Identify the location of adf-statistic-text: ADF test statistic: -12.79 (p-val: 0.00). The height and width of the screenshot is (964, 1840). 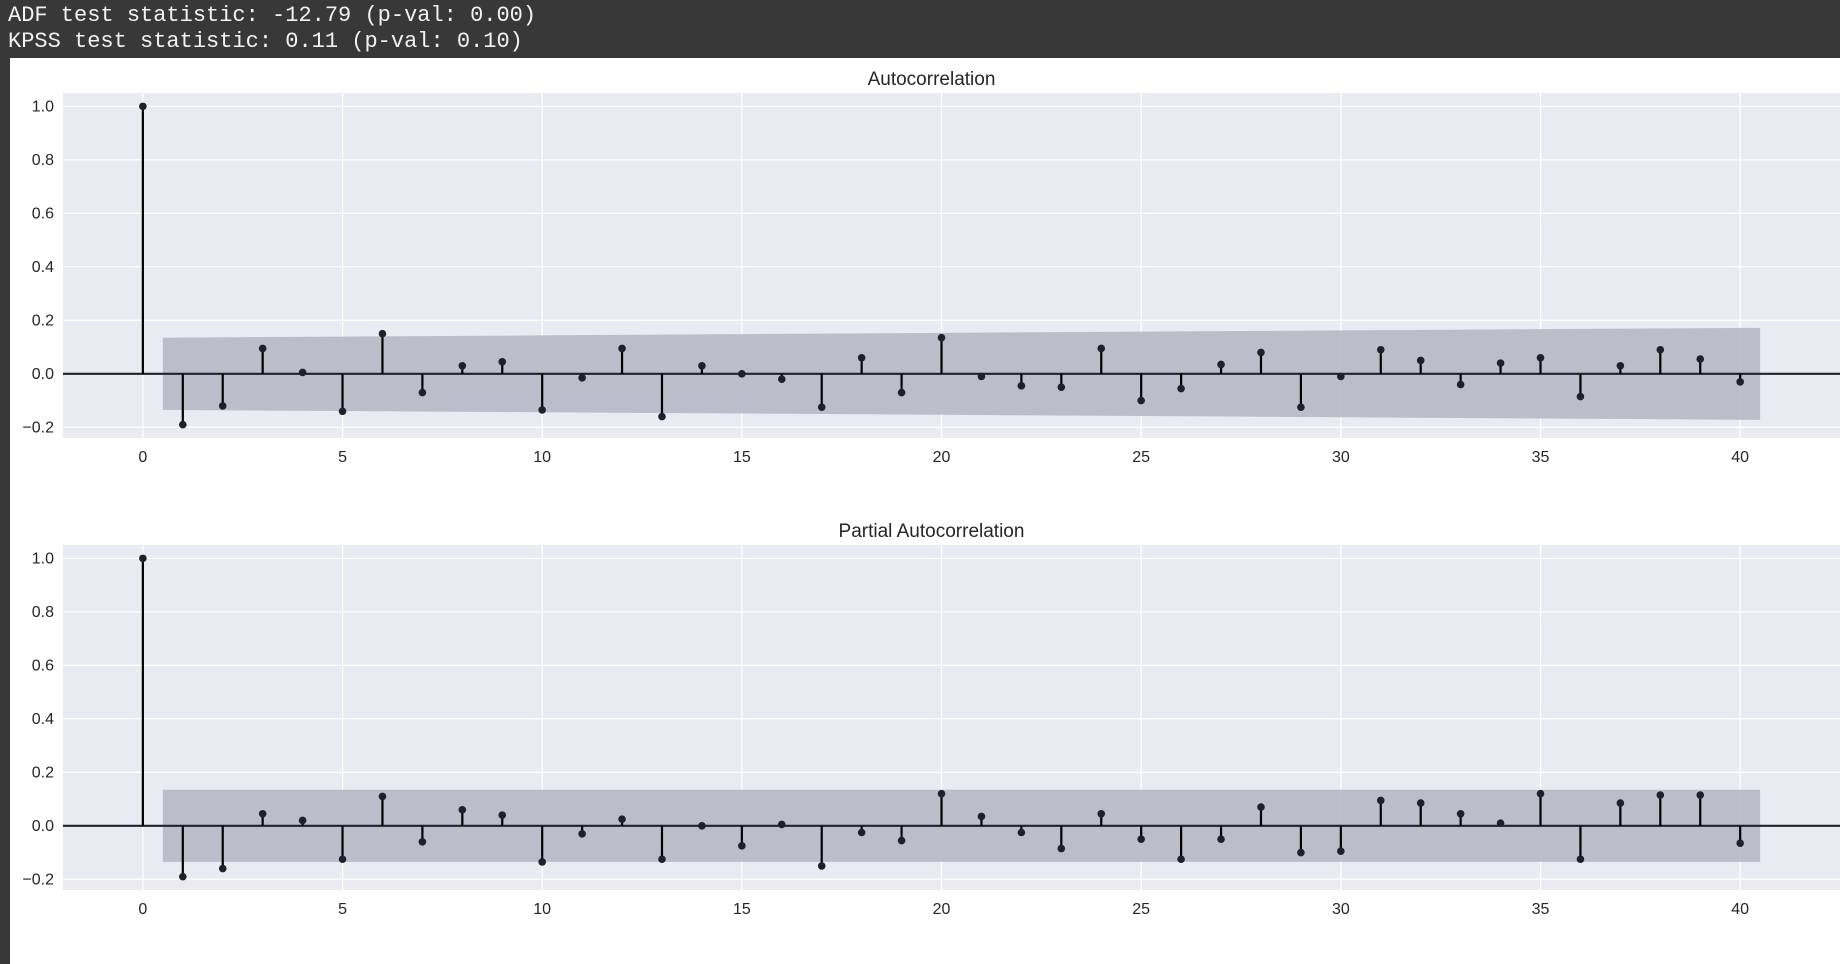
(272, 15).